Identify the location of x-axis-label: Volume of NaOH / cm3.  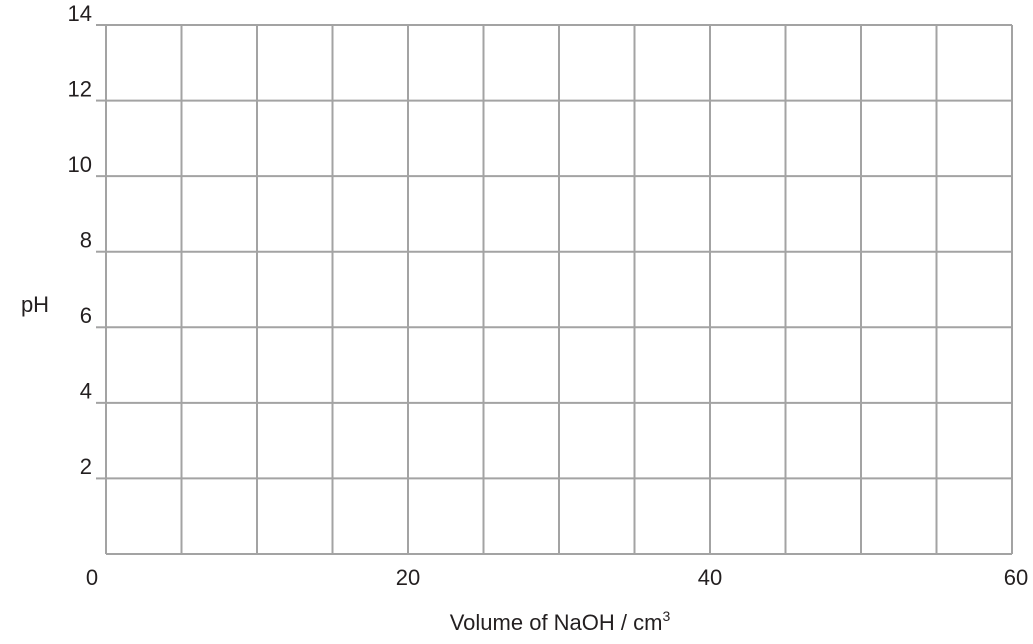
(560, 621).